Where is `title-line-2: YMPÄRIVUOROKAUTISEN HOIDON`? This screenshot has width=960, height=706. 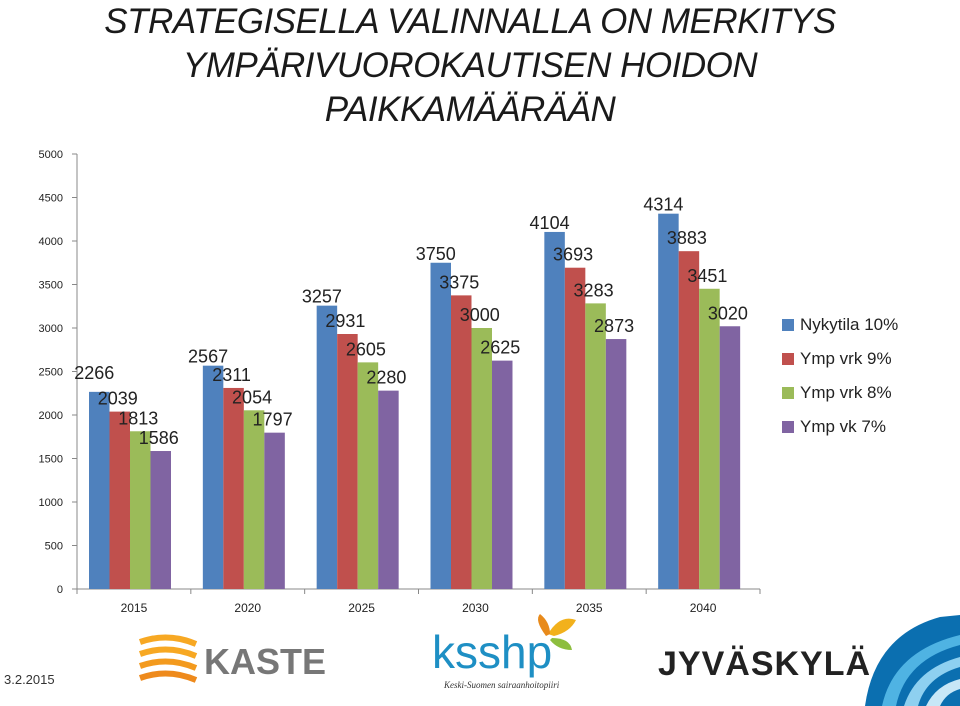
title-line-2: YMPÄRIVUOROKAUTISEN HOIDON is located at coordinates (470, 65).